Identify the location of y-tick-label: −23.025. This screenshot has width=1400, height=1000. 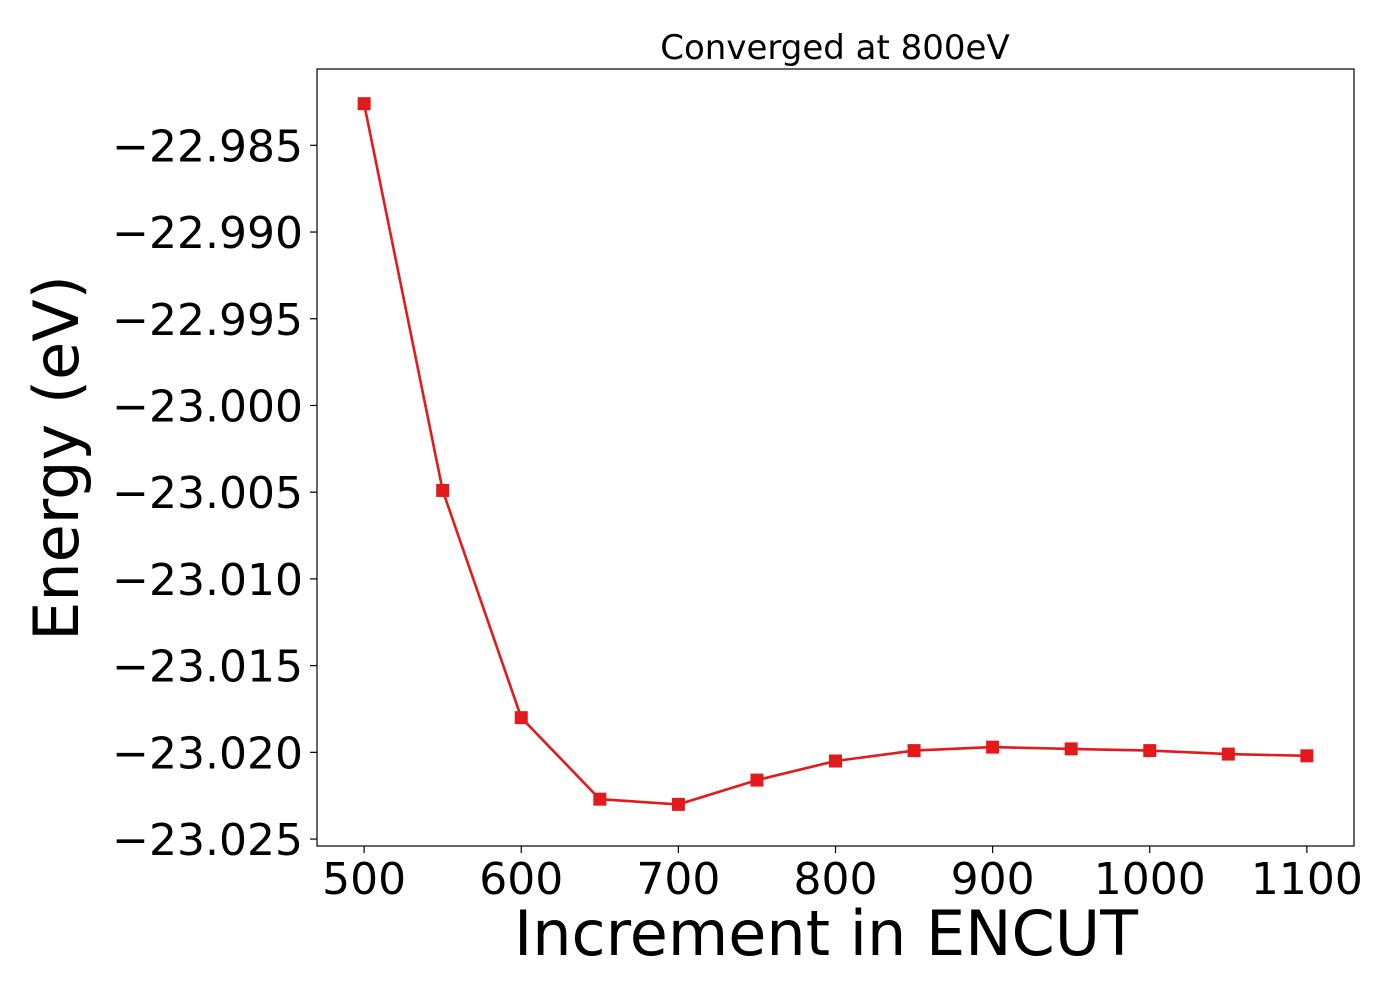
(207, 840).